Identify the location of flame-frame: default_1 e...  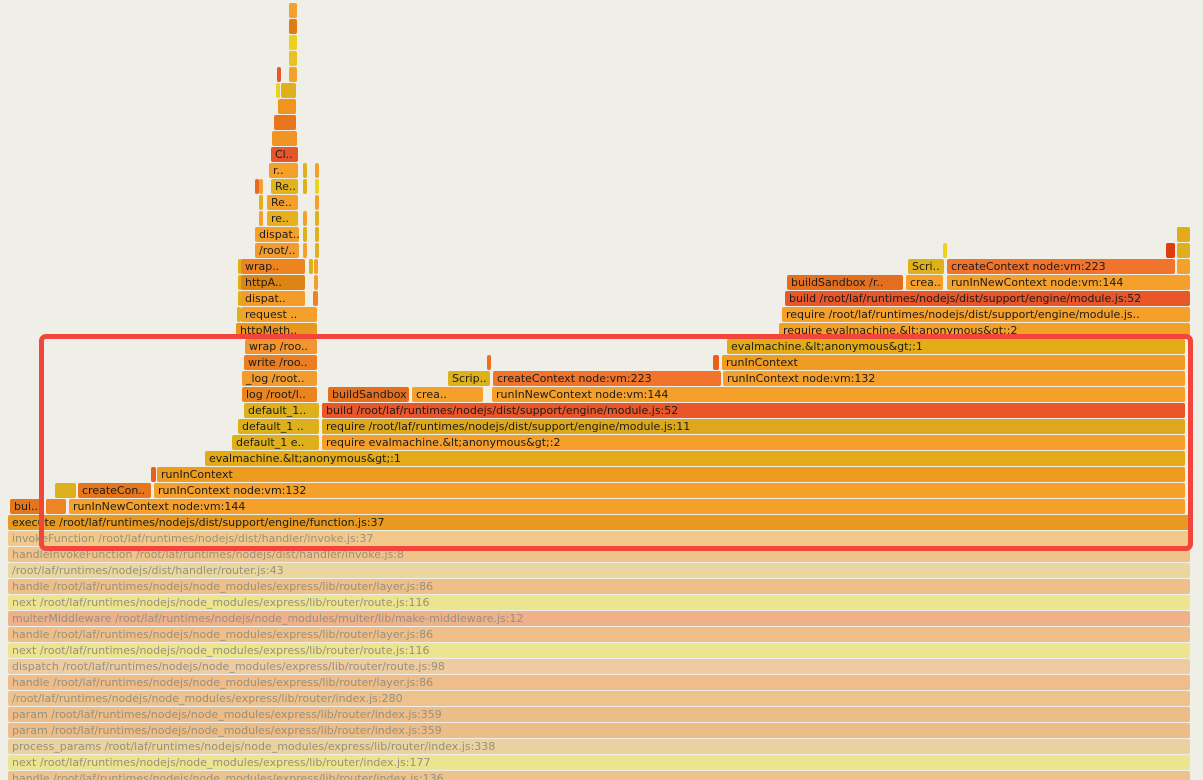
(275, 442).